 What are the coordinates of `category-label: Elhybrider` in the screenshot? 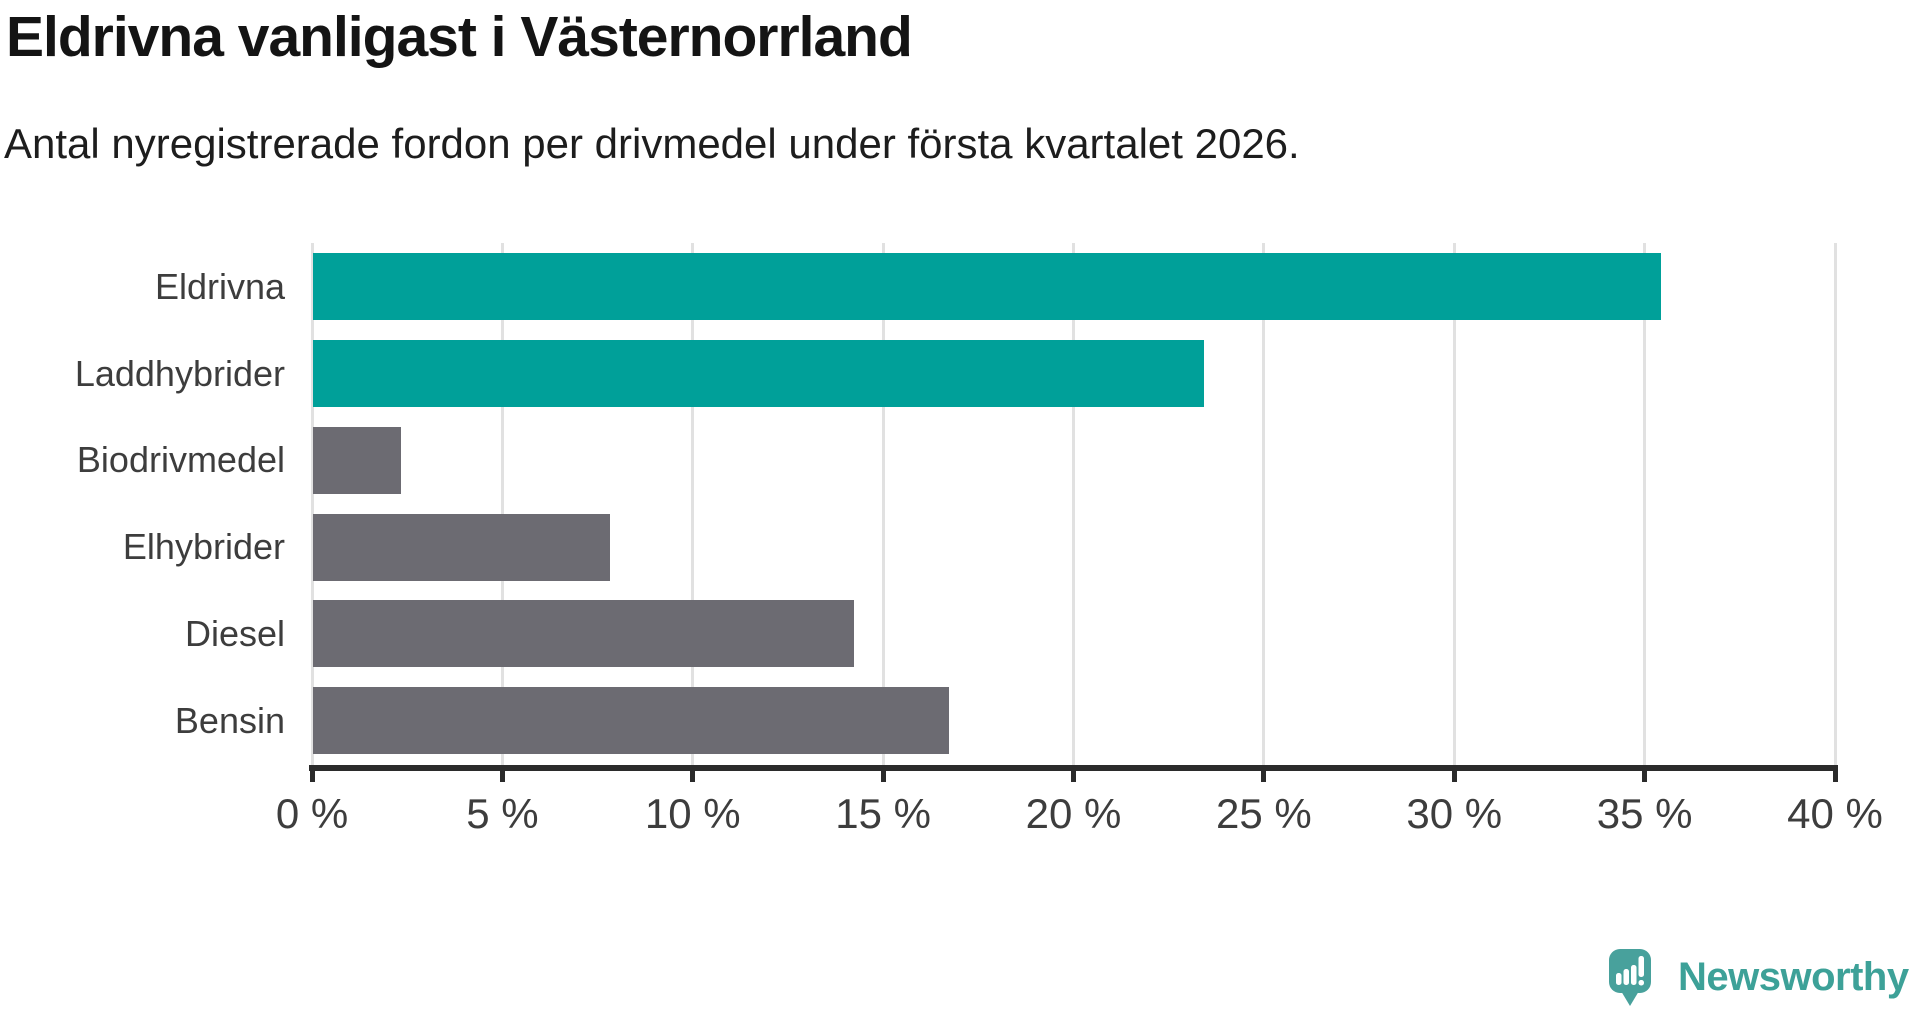 It's located at (203, 547).